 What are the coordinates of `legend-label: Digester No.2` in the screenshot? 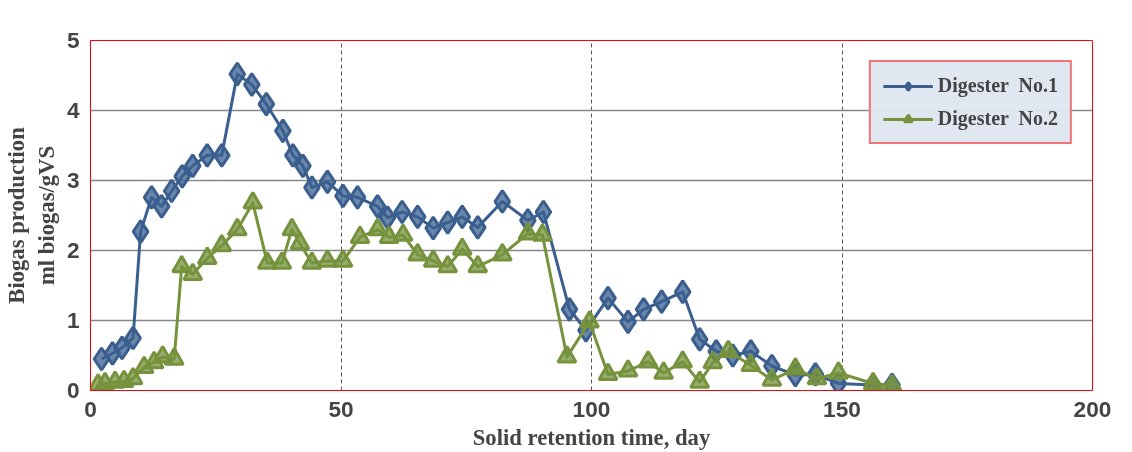 It's located at (997, 118).